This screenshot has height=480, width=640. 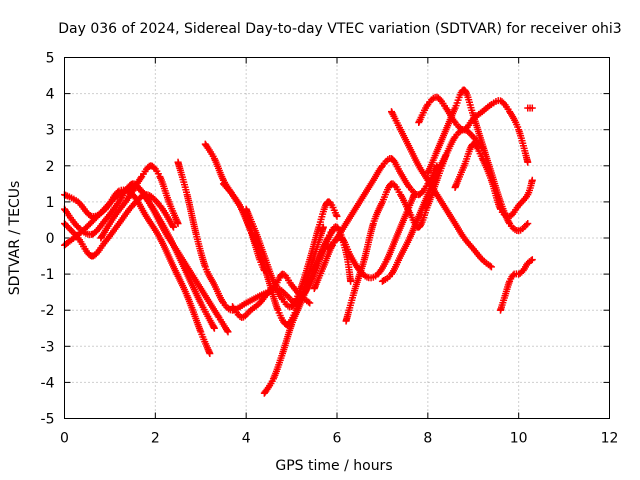 What do you see at coordinates (139, 202) in the screenshot?
I see `series-sat-e` at bounding box center [139, 202].